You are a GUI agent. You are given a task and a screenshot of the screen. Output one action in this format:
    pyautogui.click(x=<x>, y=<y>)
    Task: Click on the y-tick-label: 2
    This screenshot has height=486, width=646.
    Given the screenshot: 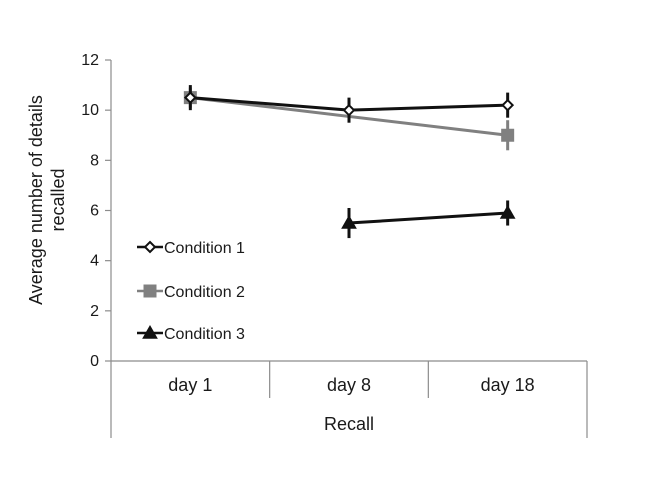 What is the action you would take?
    pyautogui.click(x=94, y=311)
    